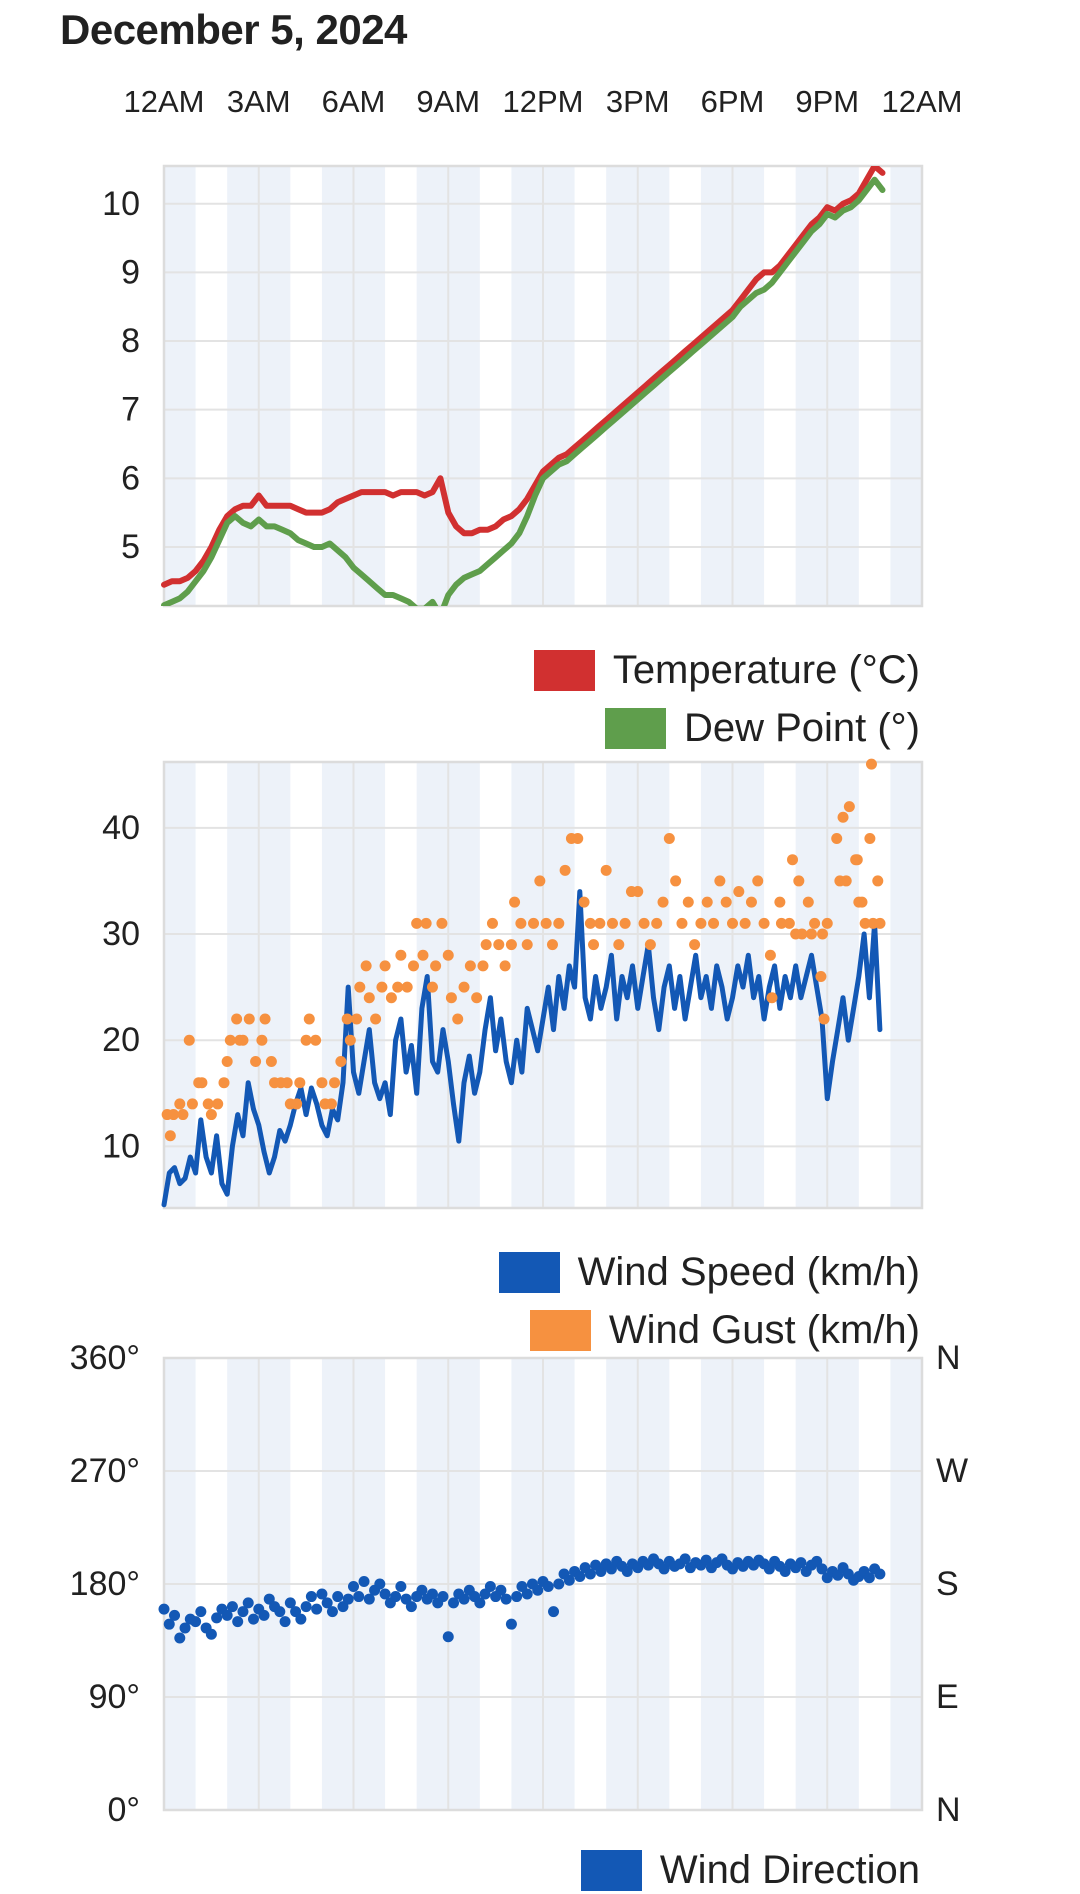 The image size is (1080, 1894). What do you see at coordinates (105, 1358) in the screenshot?
I see `y-axis-tick-label: 360°` at bounding box center [105, 1358].